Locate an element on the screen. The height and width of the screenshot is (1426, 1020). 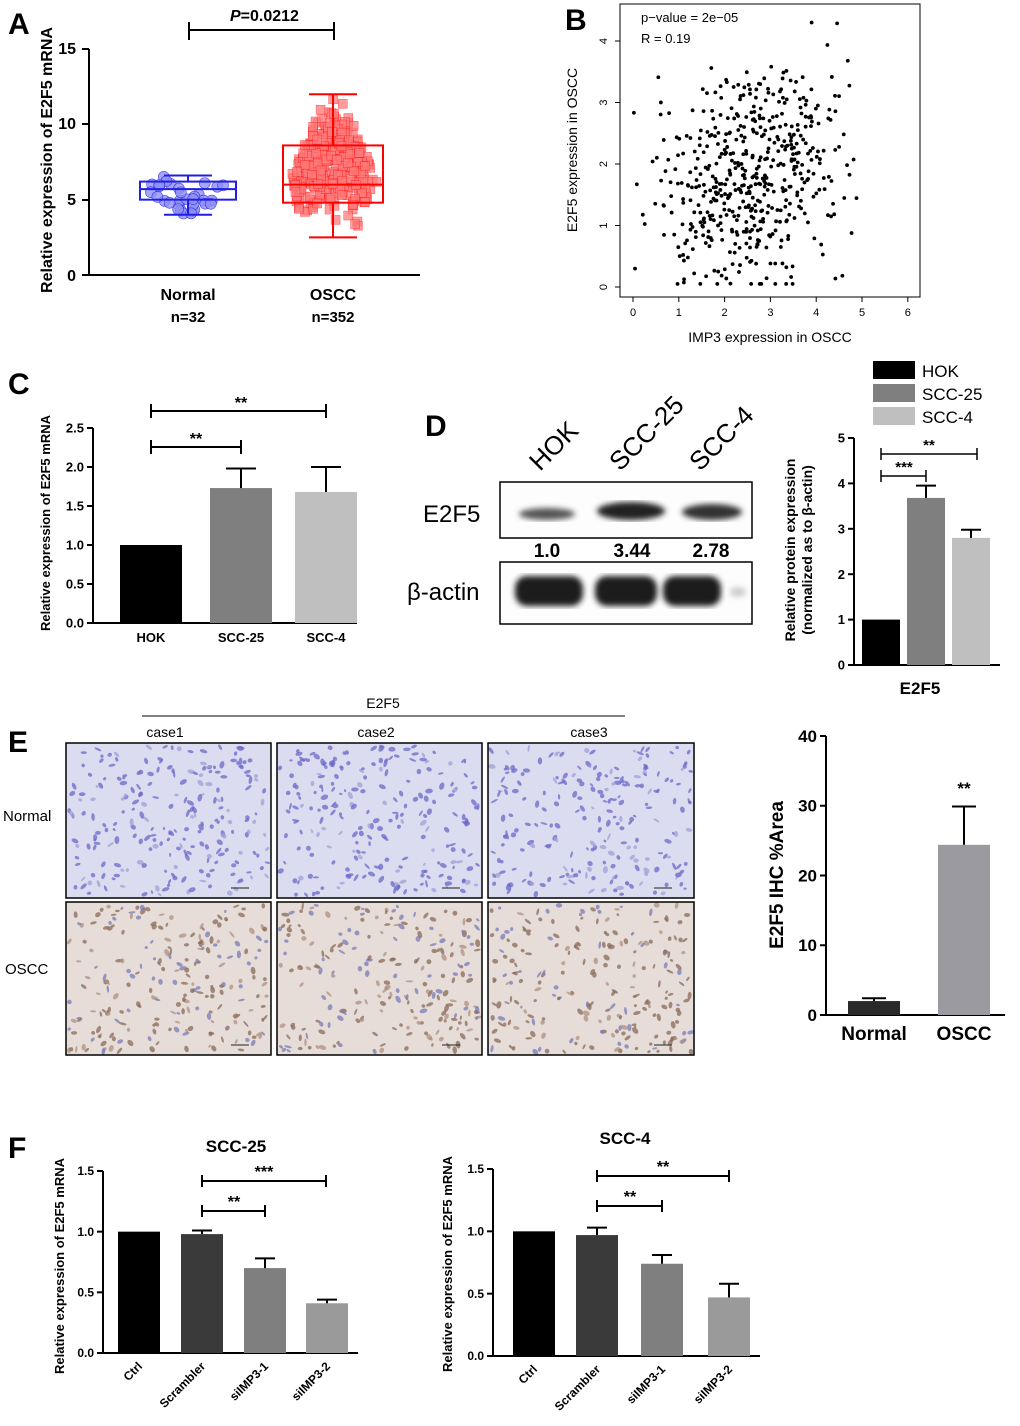
panel-e-sig: ** is located at coordinates (964, 788).